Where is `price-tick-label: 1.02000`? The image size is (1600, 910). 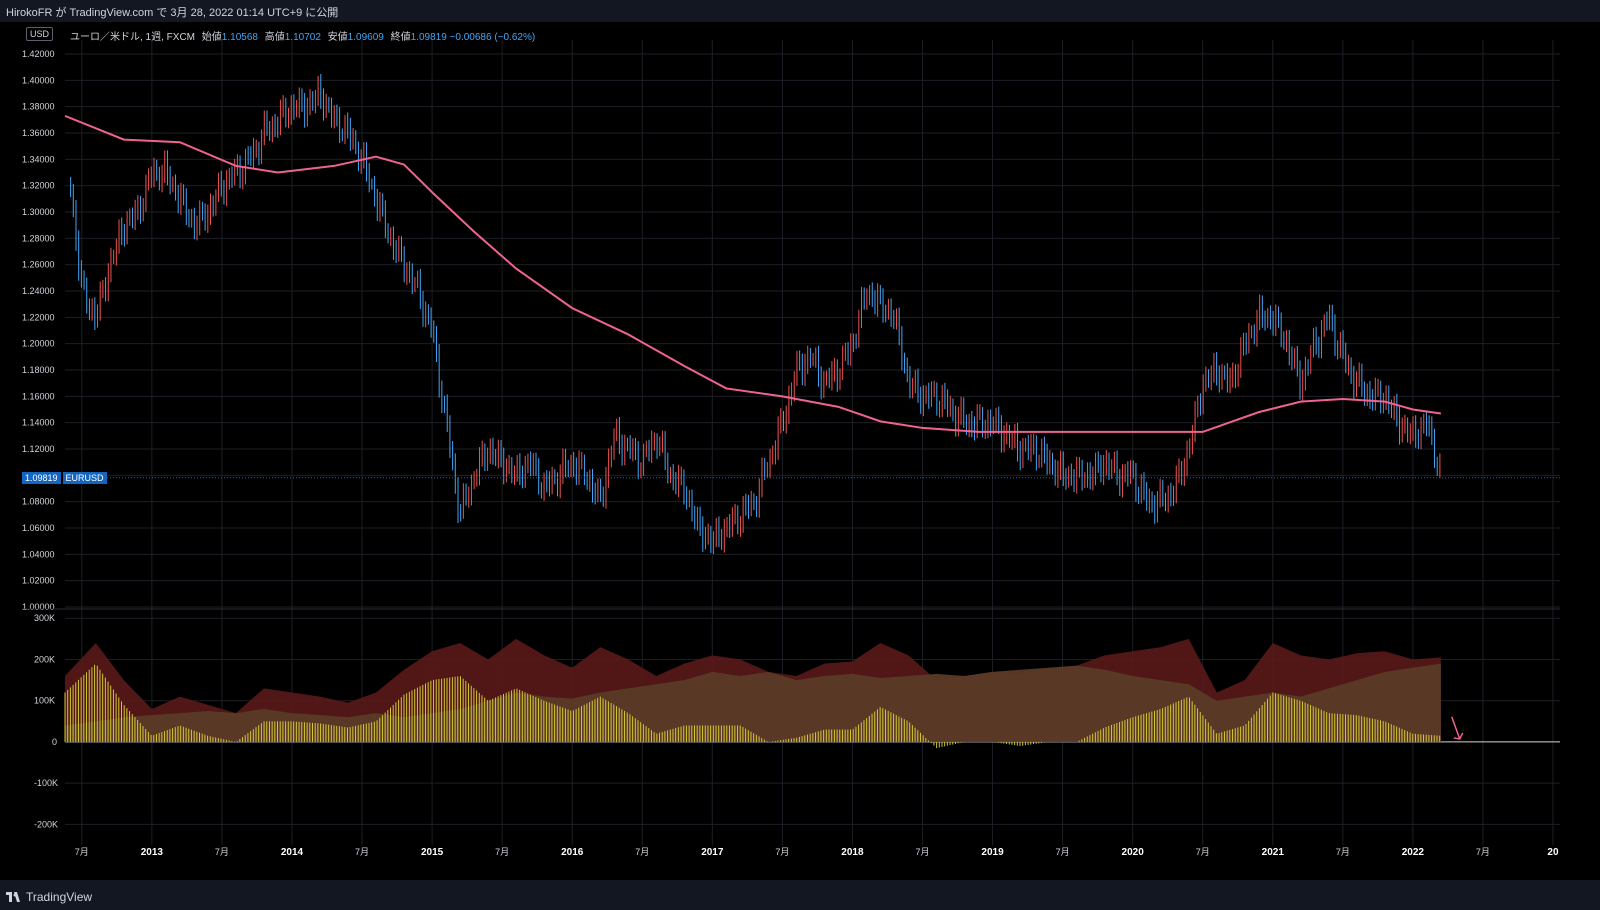 price-tick-label: 1.02000 is located at coordinates (38, 581).